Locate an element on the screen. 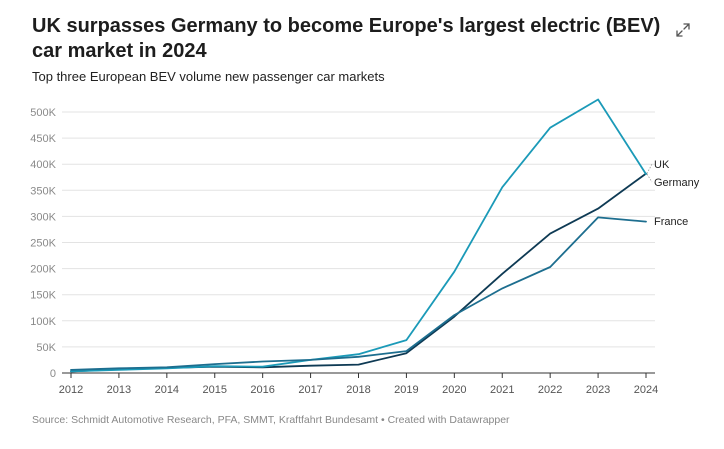  y-tick-label: 300K is located at coordinates (43, 217).